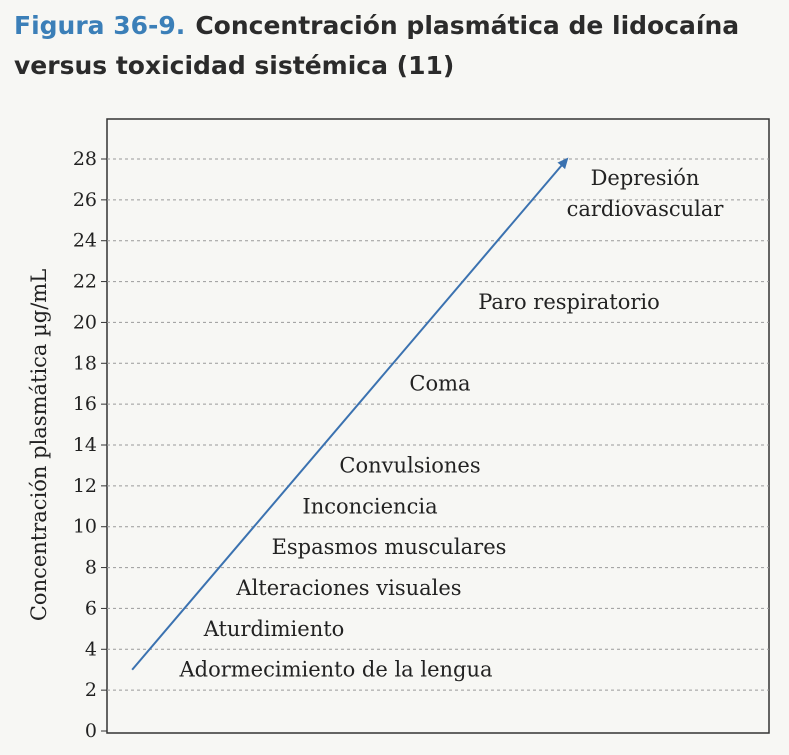 This screenshot has width=789, height=755. What do you see at coordinates (85, 445) in the screenshot?
I see `y-tick-label: 14` at bounding box center [85, 445].